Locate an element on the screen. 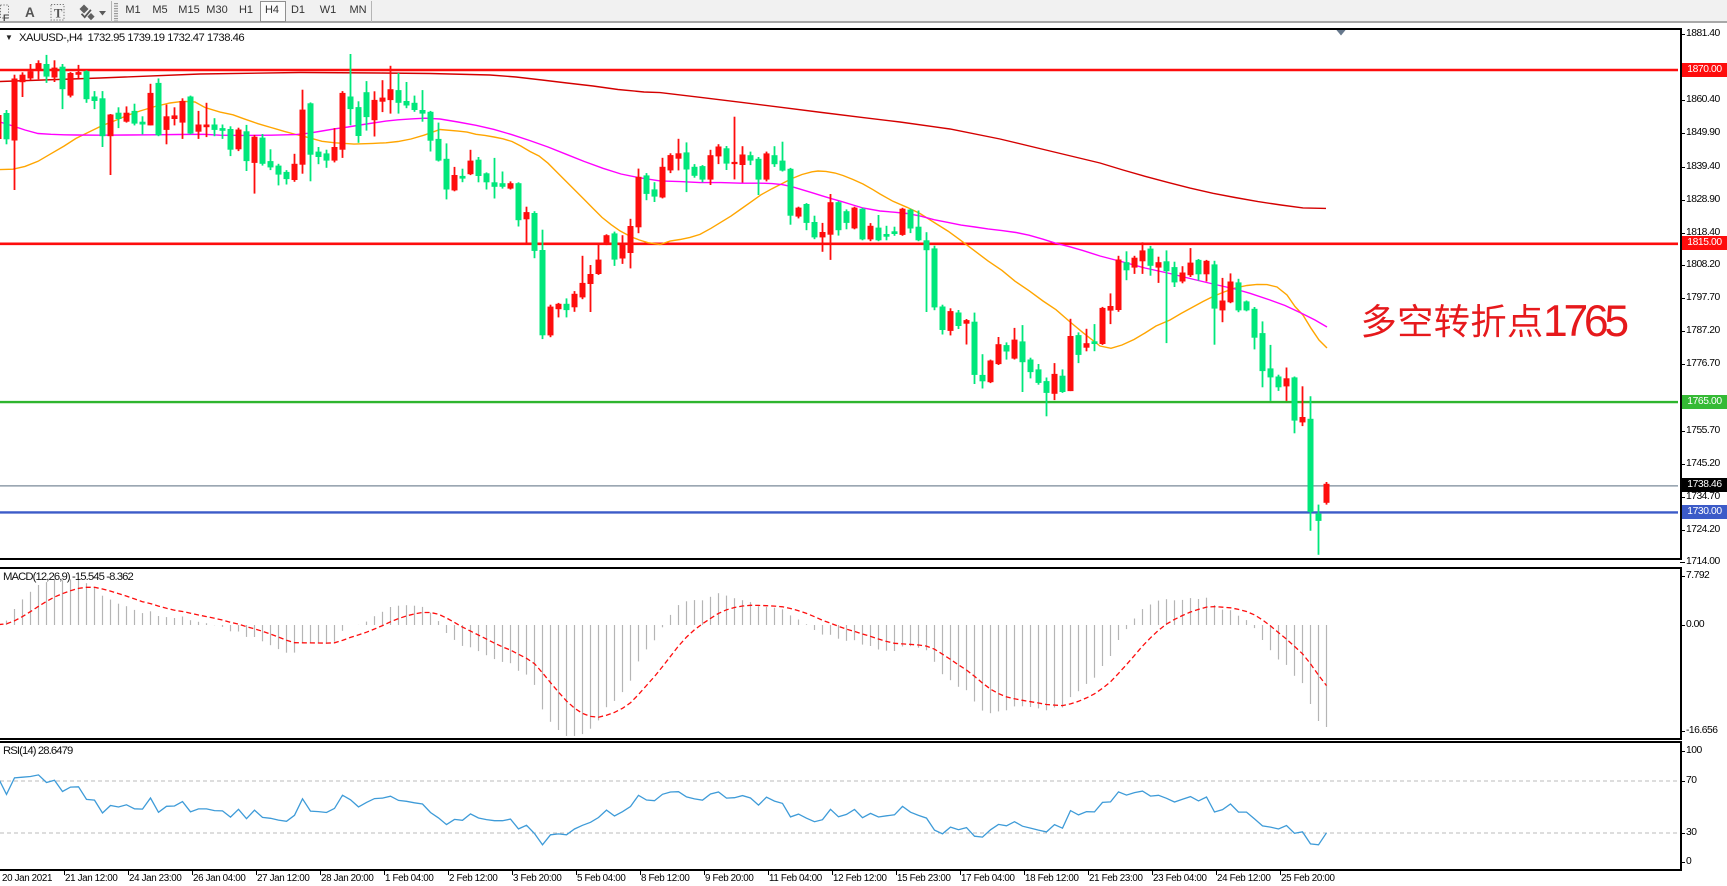 The image size is (1727, 886). svg-text: F is located at coordinates (6, 18).